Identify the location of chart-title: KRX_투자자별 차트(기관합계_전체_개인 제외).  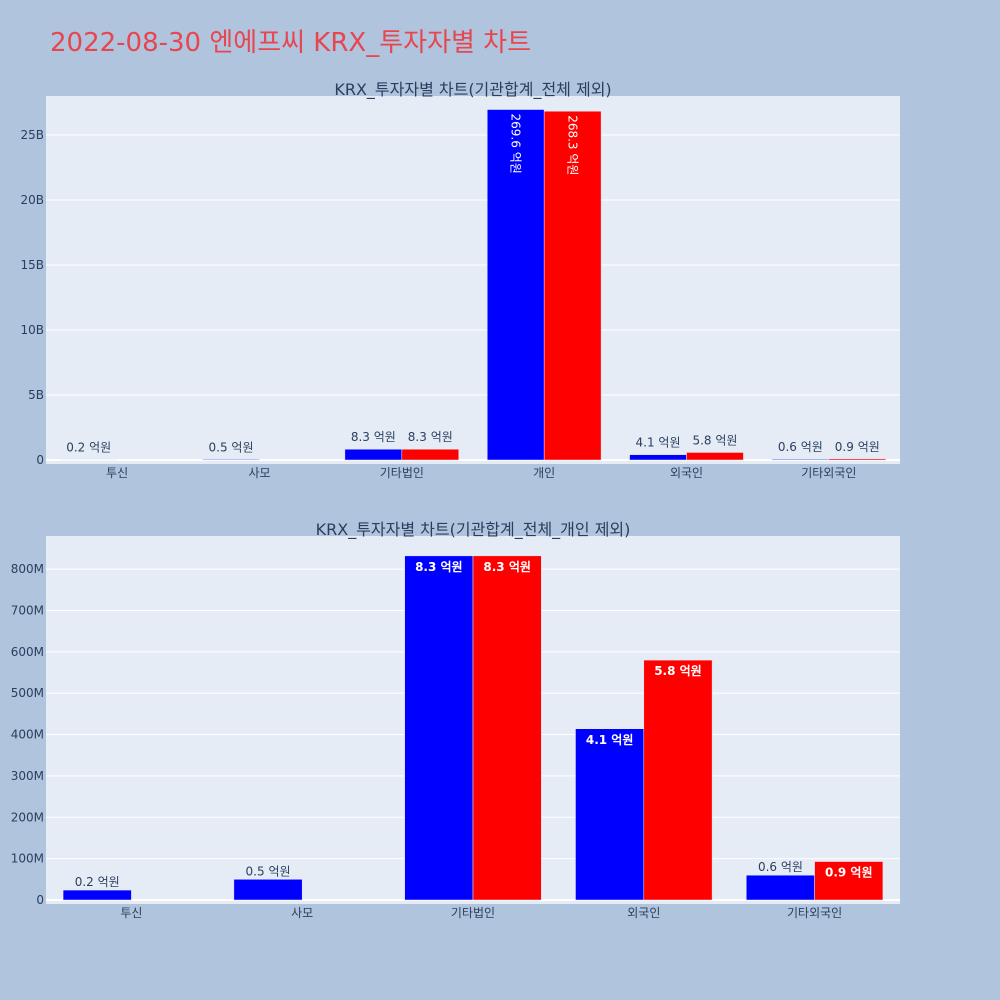
(473, 530).